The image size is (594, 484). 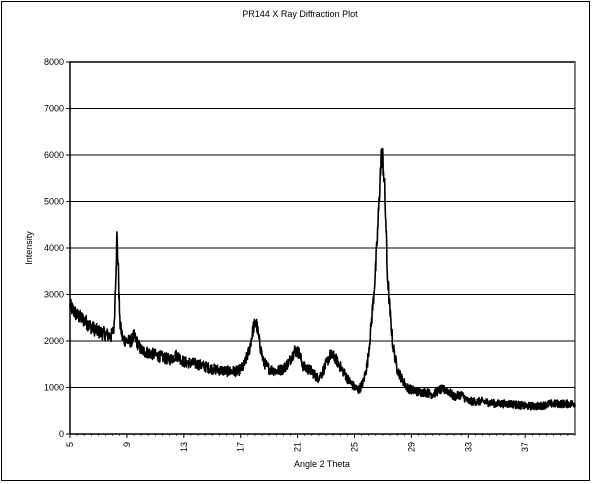 I want to click on x-tick-label-3: 17, so click(x=241, y=447).